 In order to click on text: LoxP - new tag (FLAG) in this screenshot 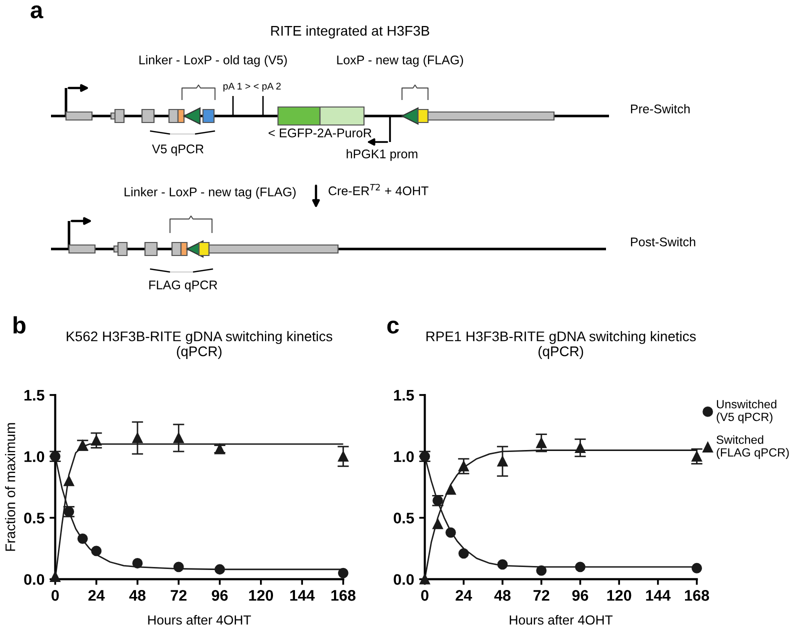, I will do `click(400, 61)`.